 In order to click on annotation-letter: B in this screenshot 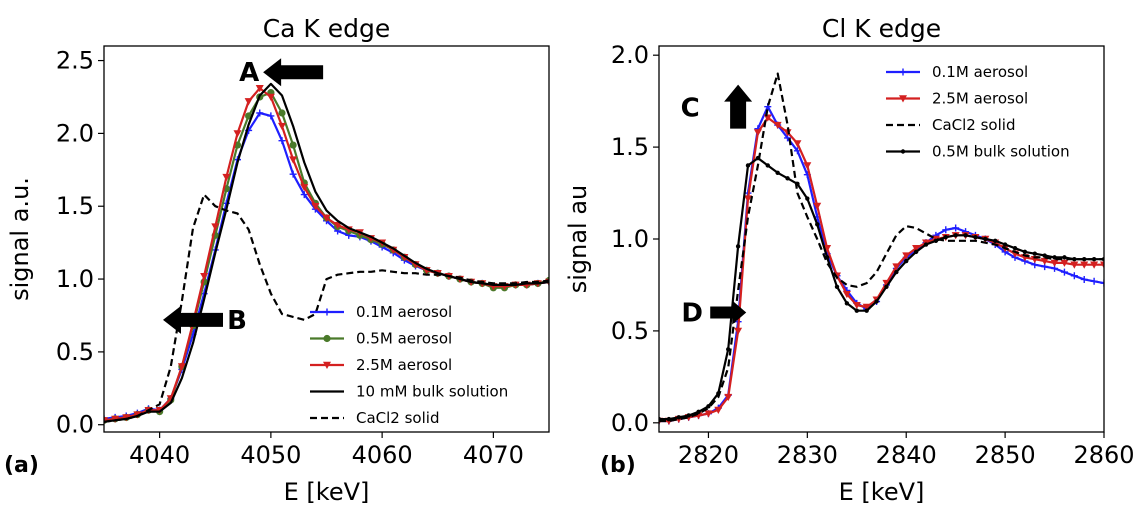, I will do `click(237, 321)`.